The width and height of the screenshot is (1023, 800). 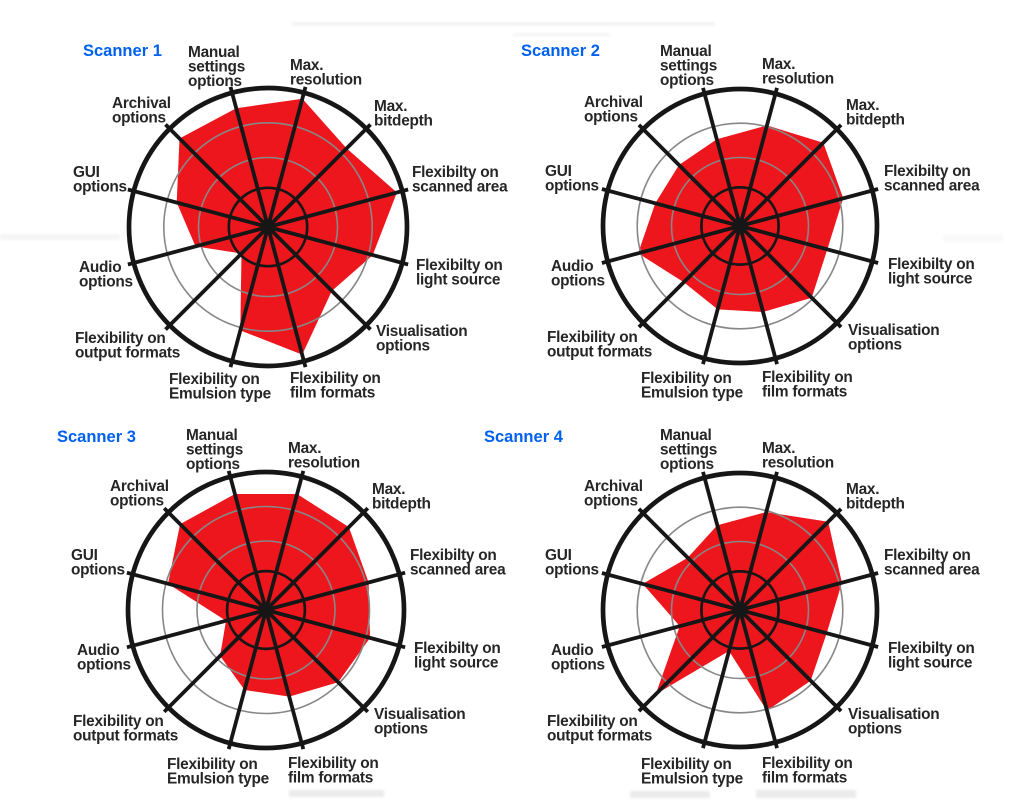 I want to click on svg-text: Scanner 1, so click(x=122, y=51).